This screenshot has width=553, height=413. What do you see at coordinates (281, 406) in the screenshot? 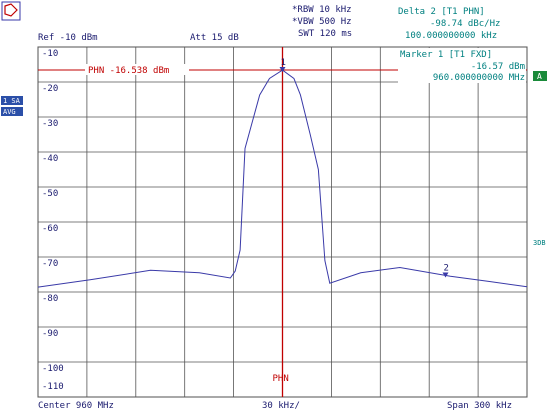
I see `div: 30 kHz/` at bounding box center [281, 406].